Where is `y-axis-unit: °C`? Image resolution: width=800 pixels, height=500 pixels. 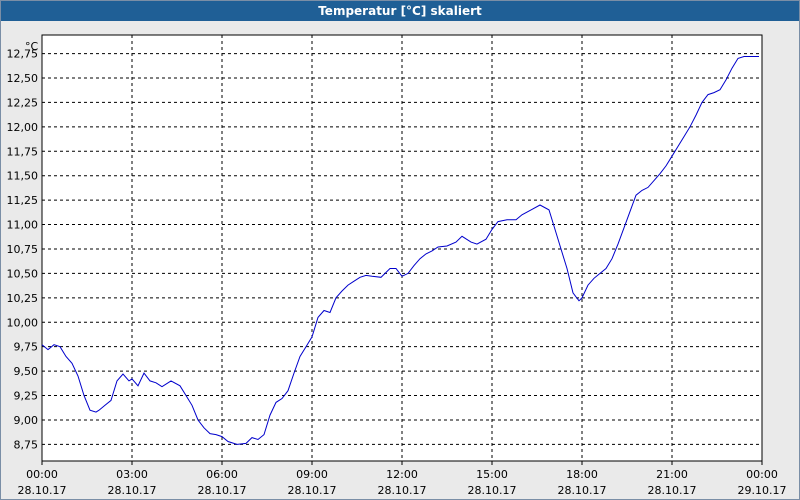 y-axis-unit: °C is located at coordinates (32, 46).